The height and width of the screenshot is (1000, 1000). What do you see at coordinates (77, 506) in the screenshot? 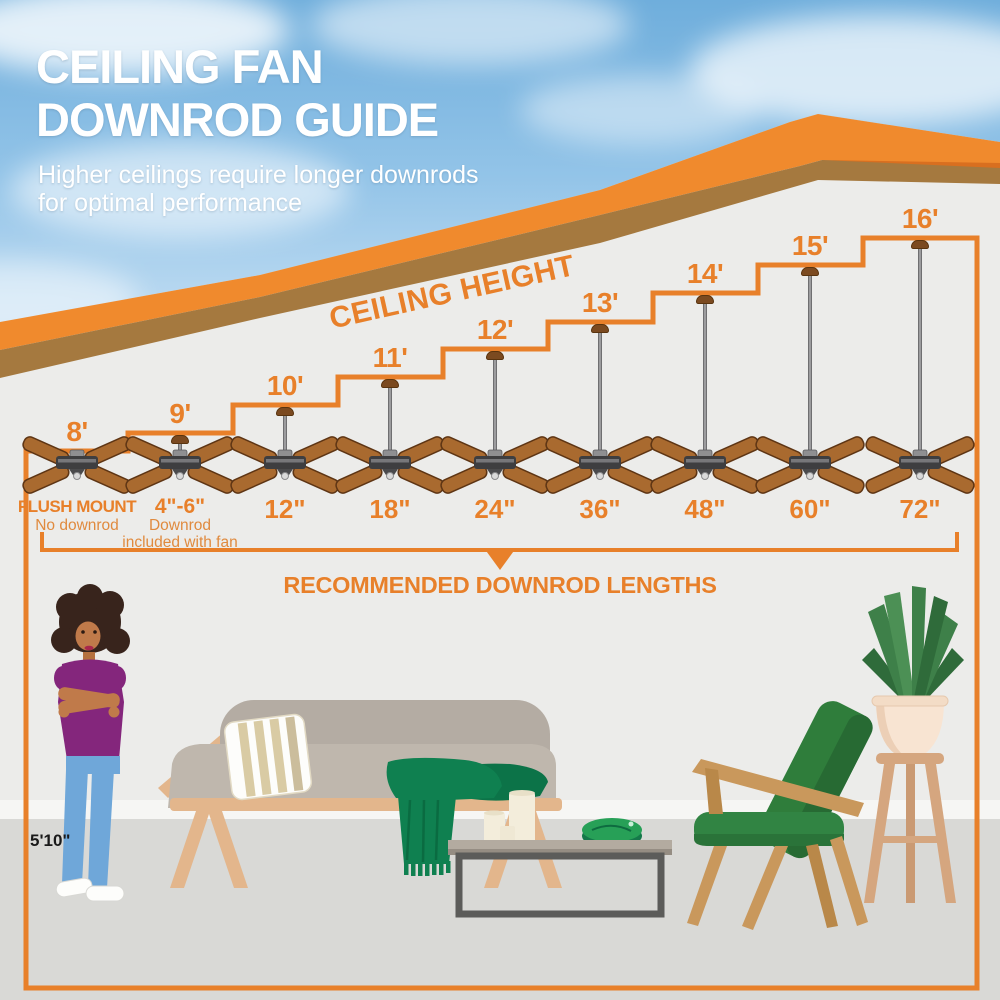
I see `downrod-length-label: FLUSH MOUNT` at bounding box center [77, 506].